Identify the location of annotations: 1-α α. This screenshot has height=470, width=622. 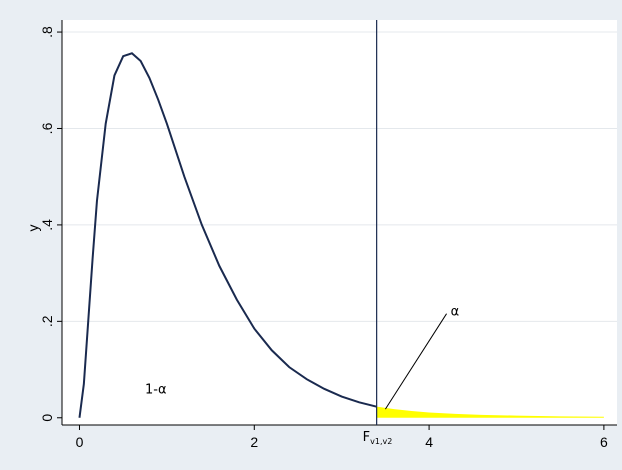
(302, 357).